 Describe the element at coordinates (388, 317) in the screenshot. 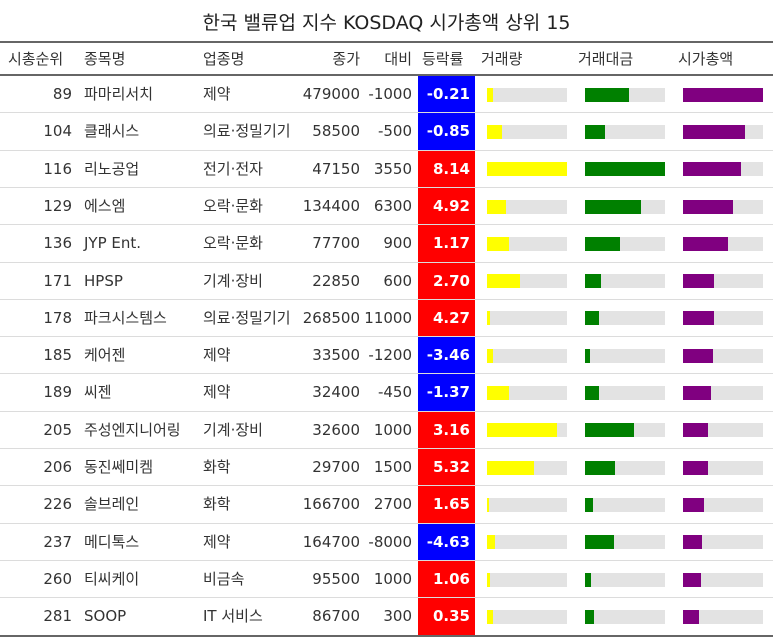

I see `change-cell: 11000` at that location.